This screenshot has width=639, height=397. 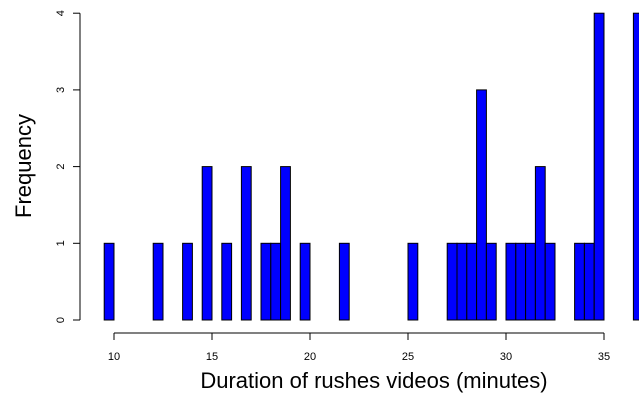 I want to click on y-tick-label: 0, so click(x=61, y=320).